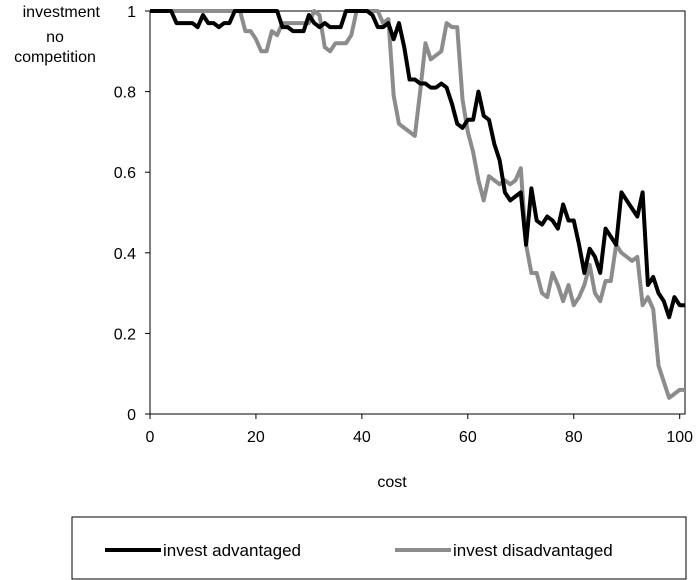  I want to click on y-tick-label: 0, so click(131, 415).